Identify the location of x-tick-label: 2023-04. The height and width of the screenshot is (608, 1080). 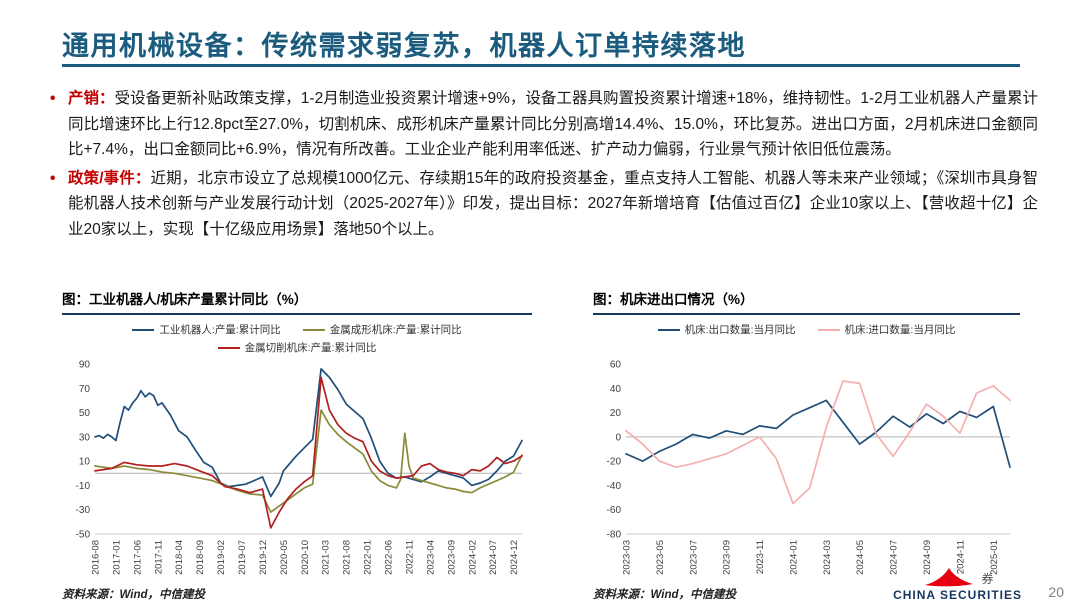
(430, 557).